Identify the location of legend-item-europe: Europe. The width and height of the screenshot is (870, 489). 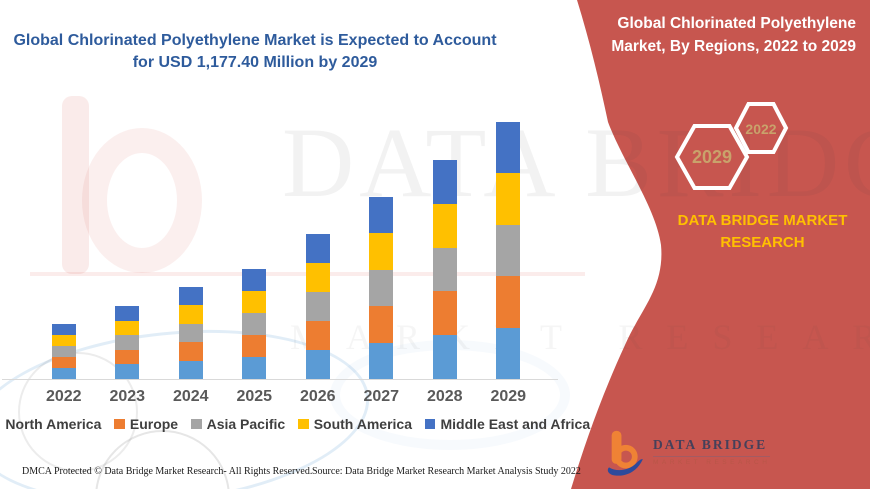
(146, 424).